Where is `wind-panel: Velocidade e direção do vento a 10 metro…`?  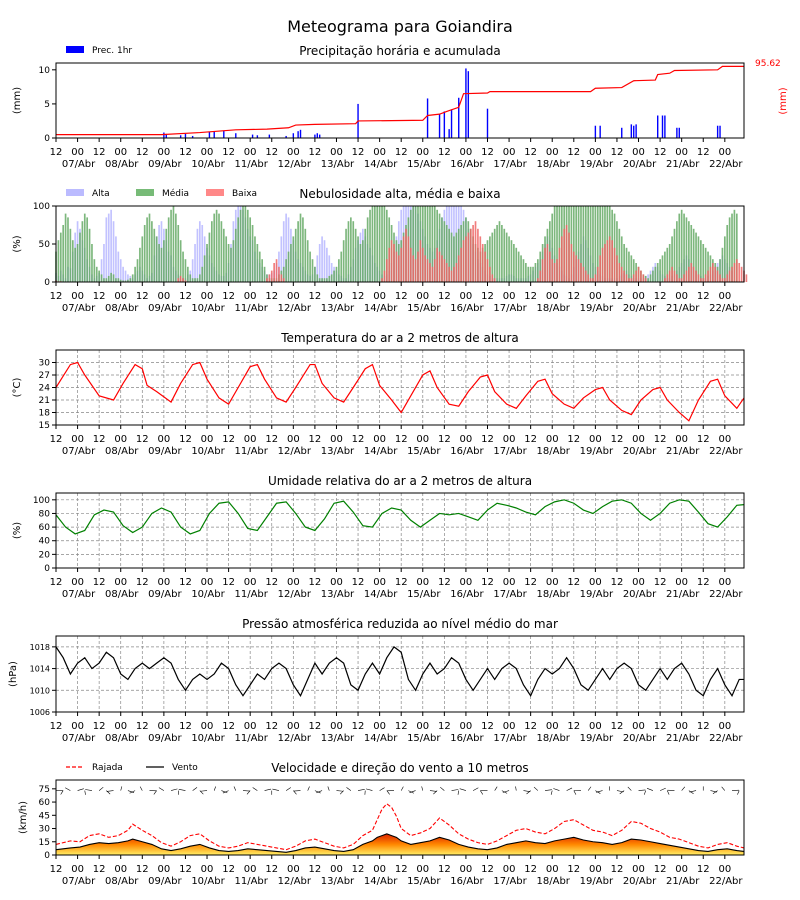
wind-panel: Velocidade e direção do vento a 10 metro… is located at coordinates (381, 824).